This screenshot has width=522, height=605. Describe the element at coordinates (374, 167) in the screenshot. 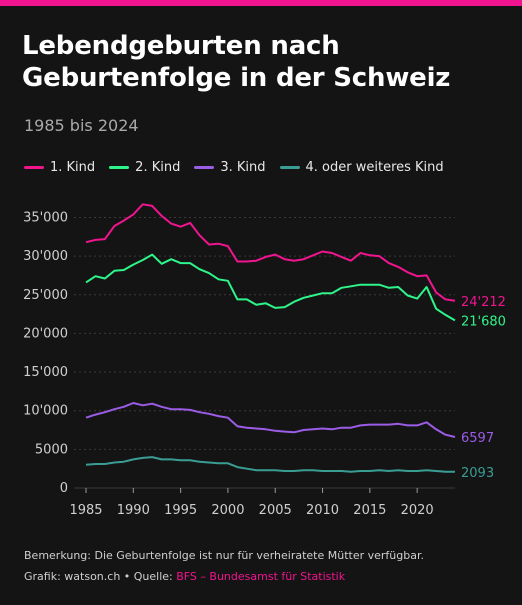

I see `legend-label: 4. oder weiteres Kind` at that location.